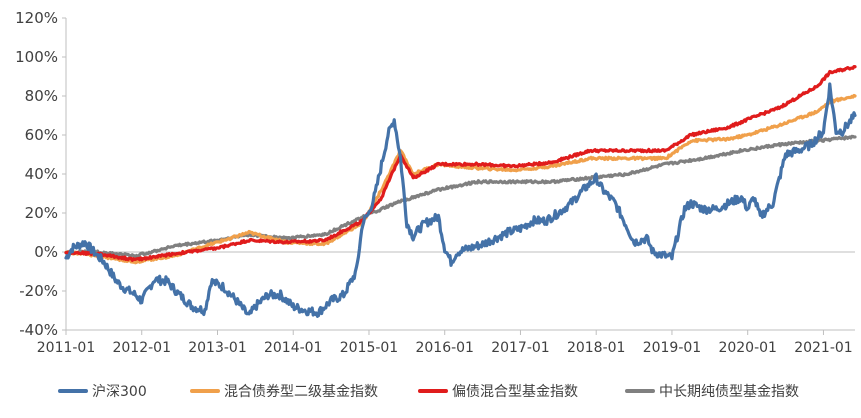 This screenshot has width=861, height=418. Describe the element at coordinates (36, 57) in the screenshot. I see `y-tick-label: 100%` at that location.